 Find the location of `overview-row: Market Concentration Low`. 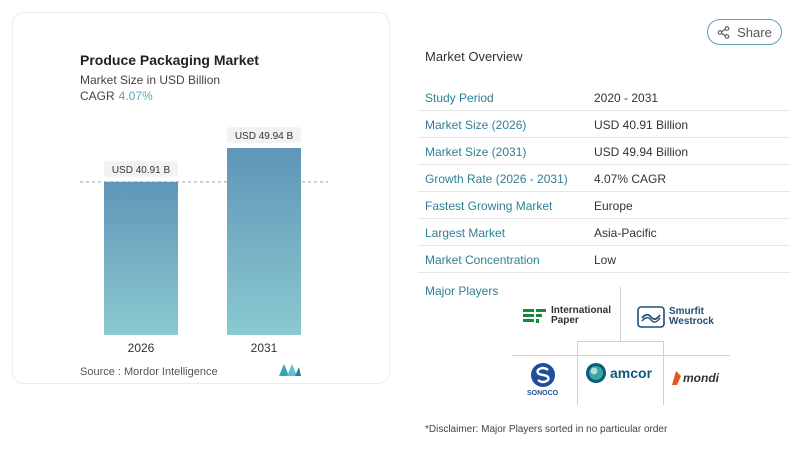

overview-row: Market Concentration Low is located at coordinates (604, 259).